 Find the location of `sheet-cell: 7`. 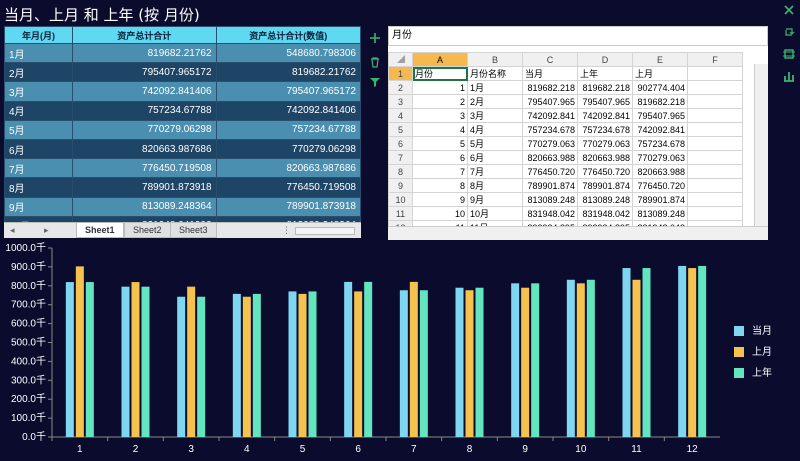

sheet-cell: 7 is located at coordinates (440, 171).